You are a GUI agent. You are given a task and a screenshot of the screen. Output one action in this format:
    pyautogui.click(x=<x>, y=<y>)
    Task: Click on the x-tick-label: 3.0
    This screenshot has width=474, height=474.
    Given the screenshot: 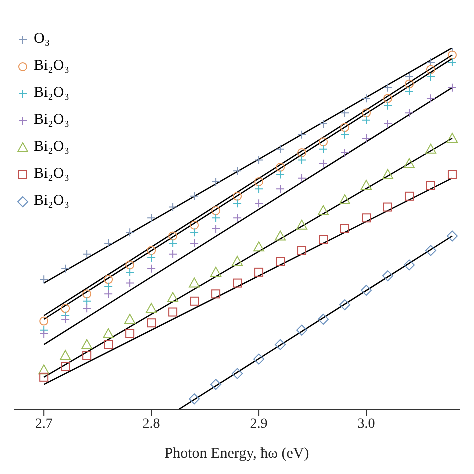 What is the action you would take?
    pyautogui.click(x=367, y=424)
    